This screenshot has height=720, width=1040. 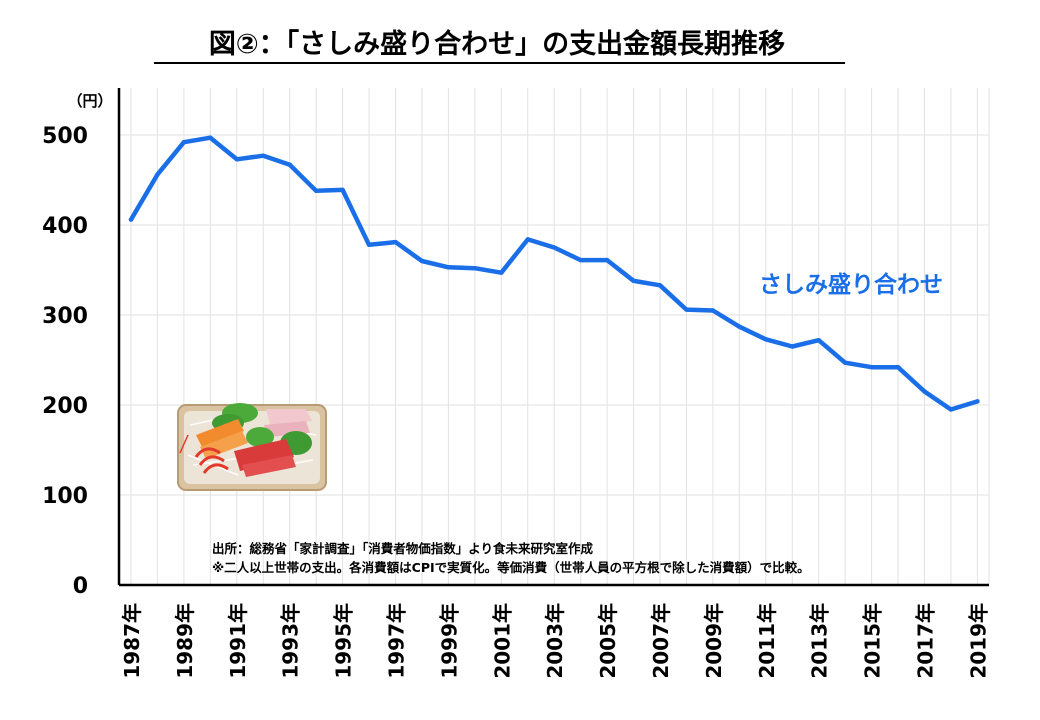 I want to click on y-tick-labels: 0 100 200 300 400 500, so click(x=65, y=361).